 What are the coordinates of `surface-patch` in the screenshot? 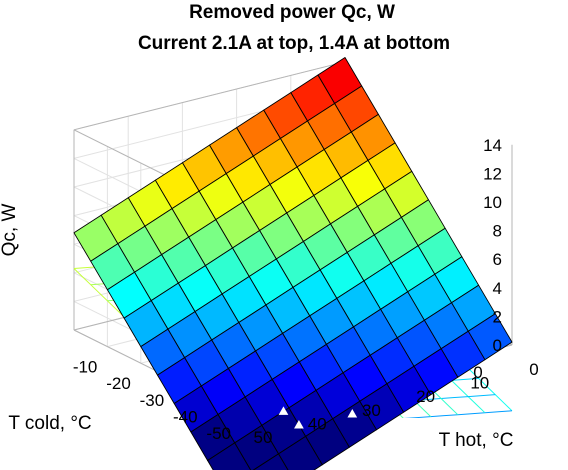 It's located at (270, 461).